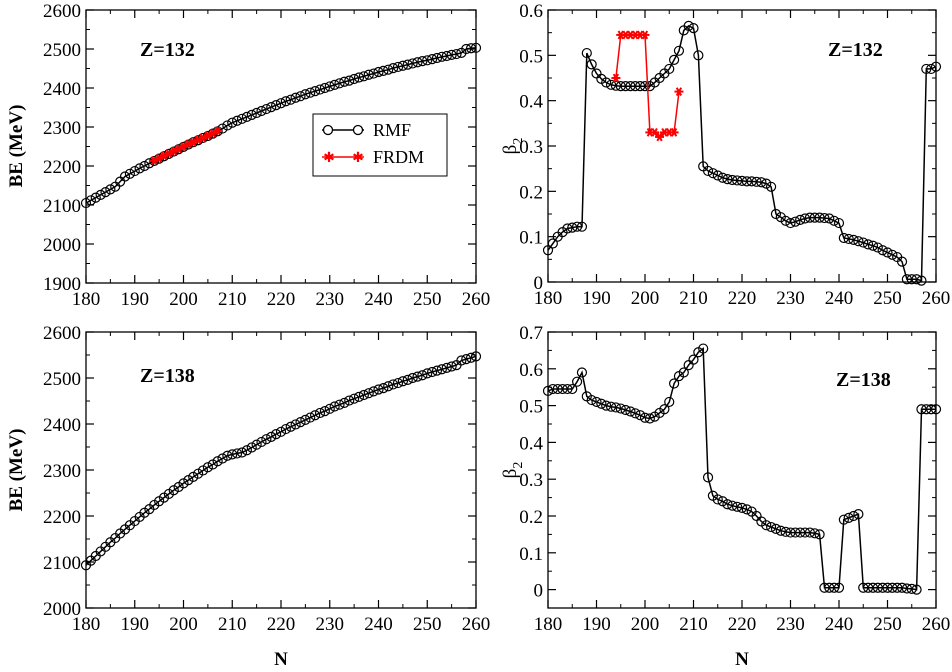 The image size is (952, 672). What do you see at coordinates (281, 624) in the screenshot?
I see `x-tick-label: 220` at bounding box center [281, 624].